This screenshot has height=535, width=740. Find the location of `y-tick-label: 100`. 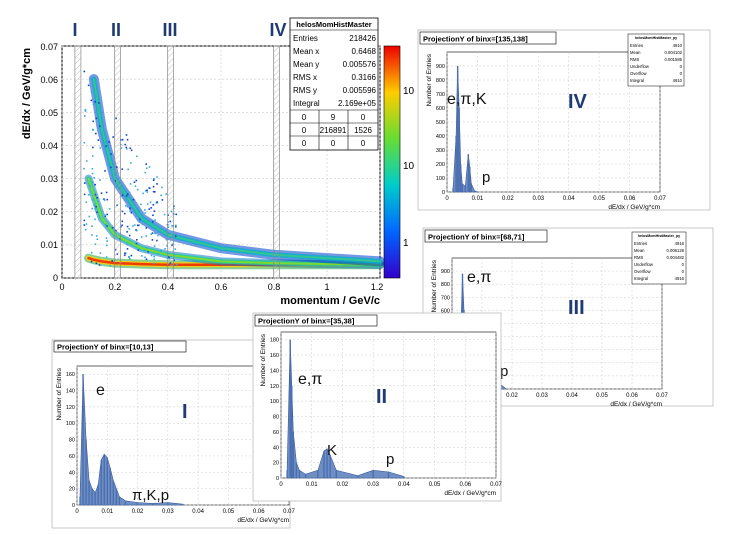

y-tick-label: 100 is located at coordinates (274, 402).